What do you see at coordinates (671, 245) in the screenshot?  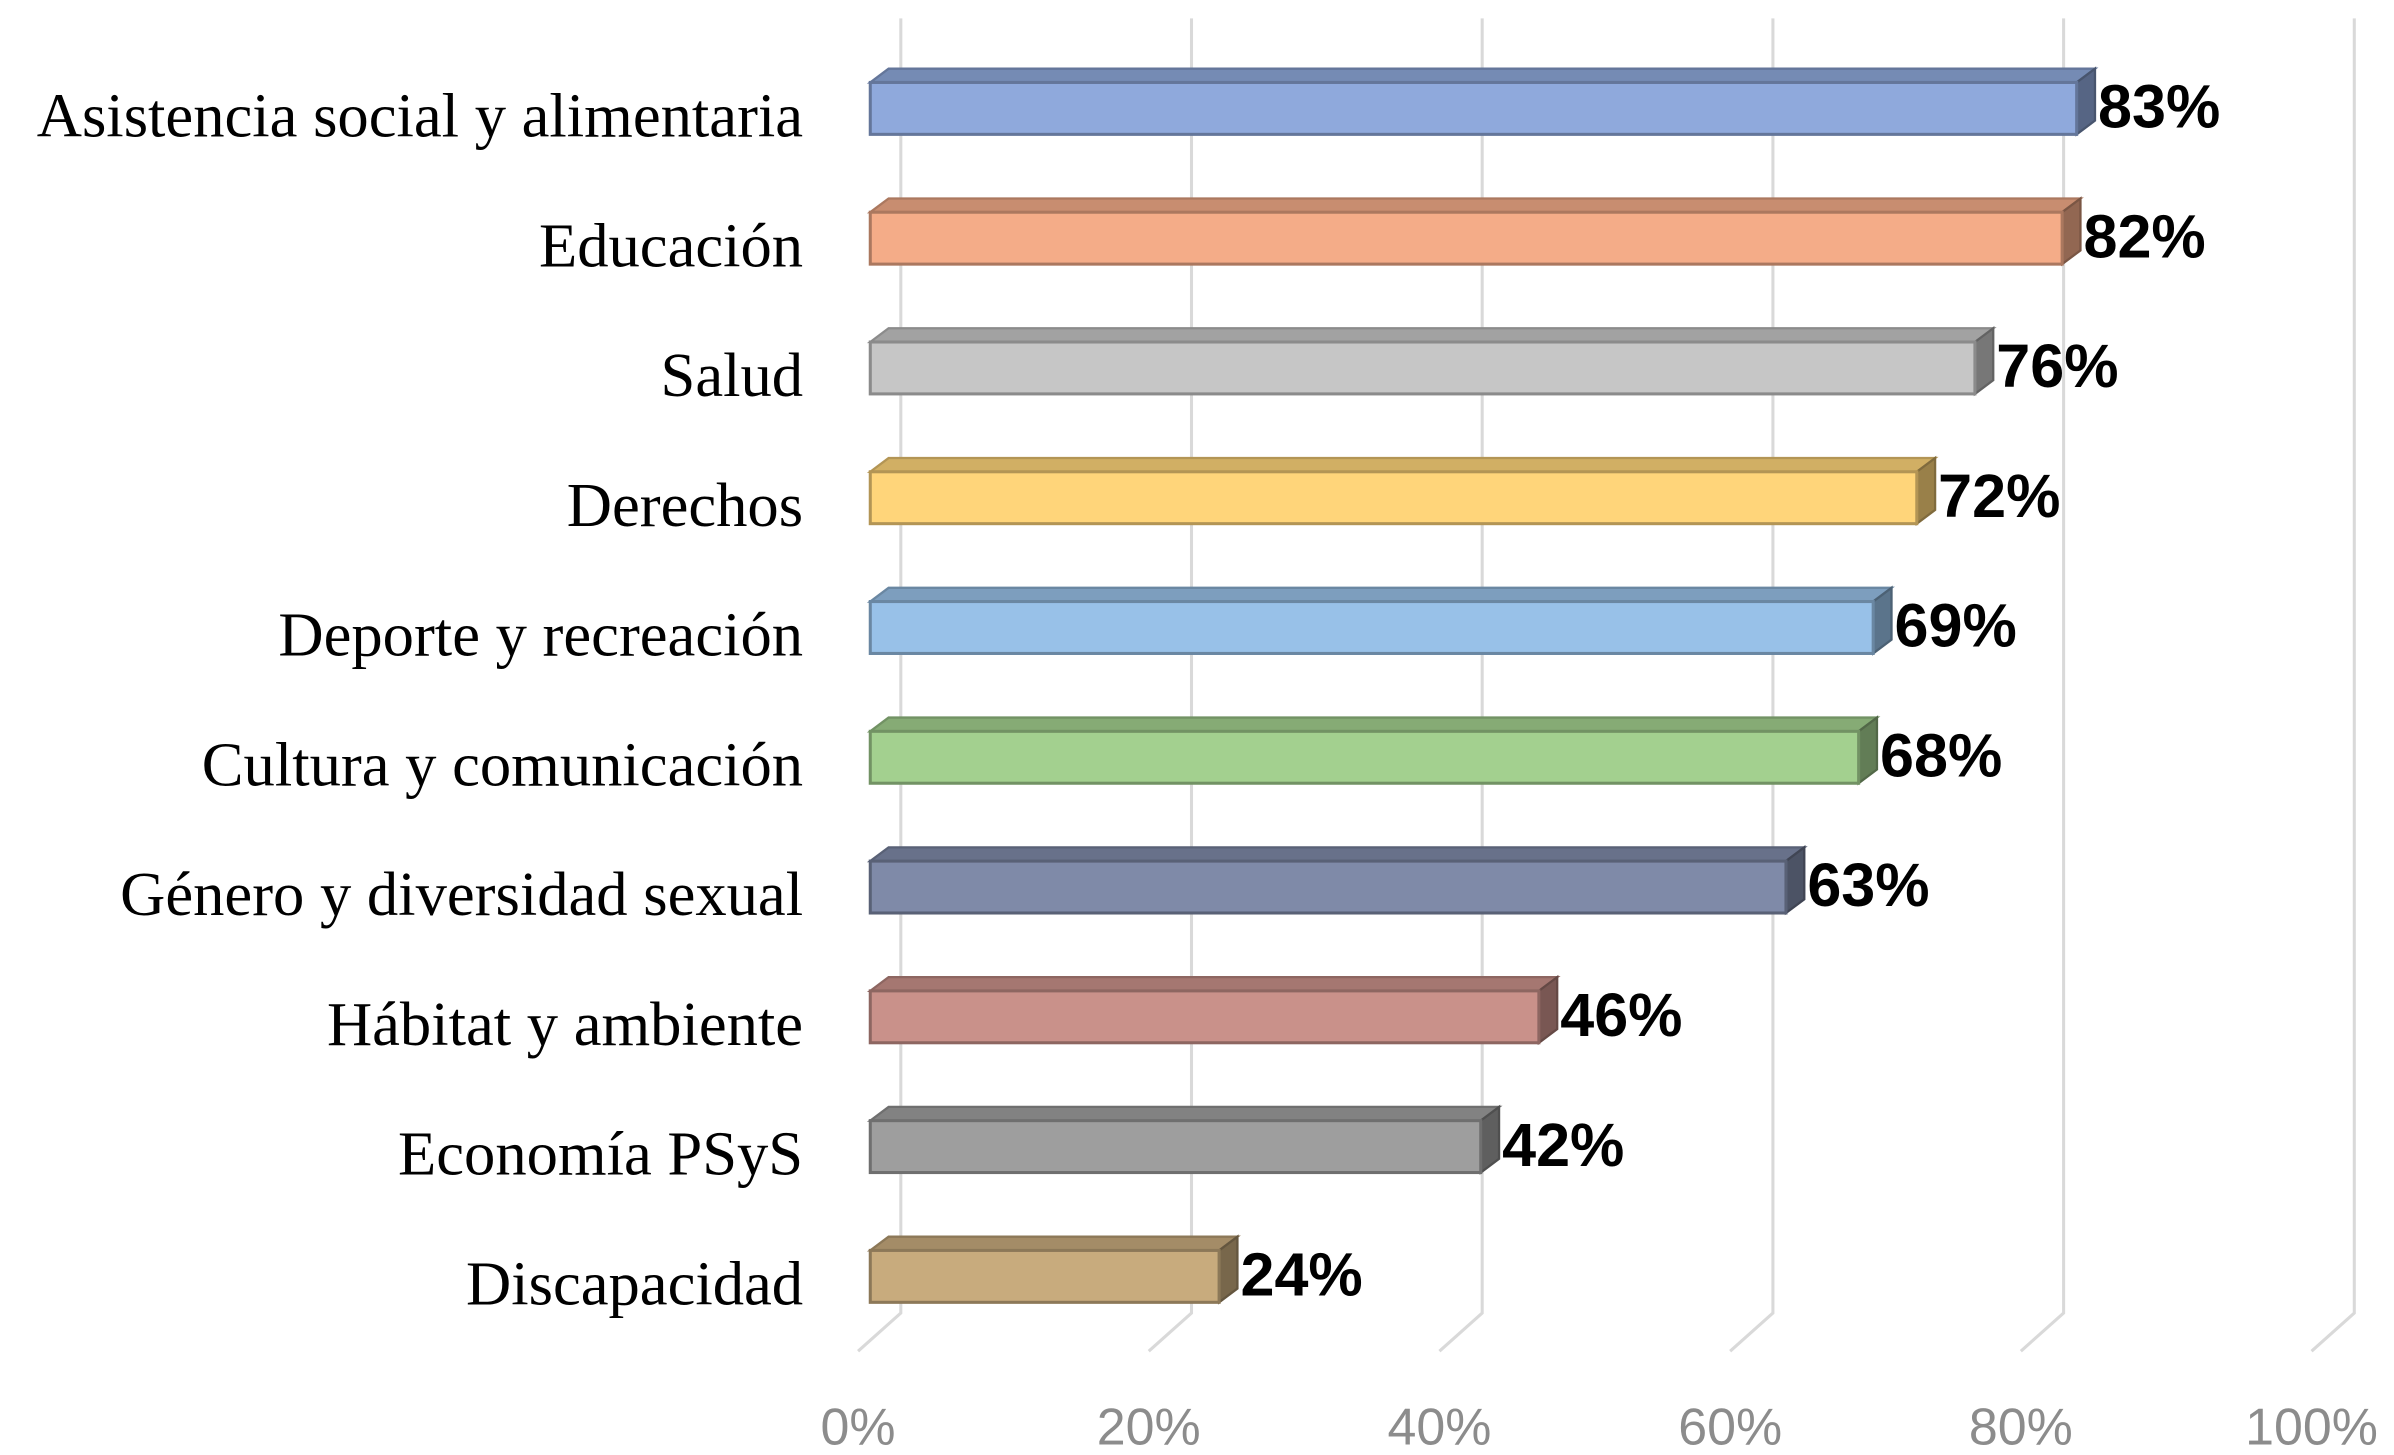 I see `category-label: Educación` at bounding box center [671, 245].